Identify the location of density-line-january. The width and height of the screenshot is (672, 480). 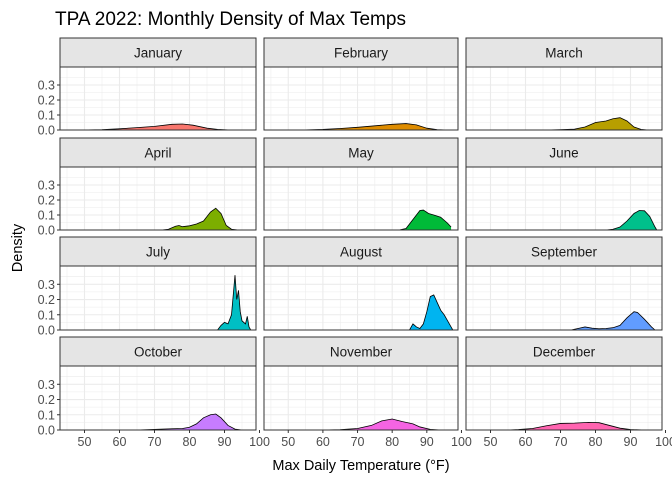
(165, 127).